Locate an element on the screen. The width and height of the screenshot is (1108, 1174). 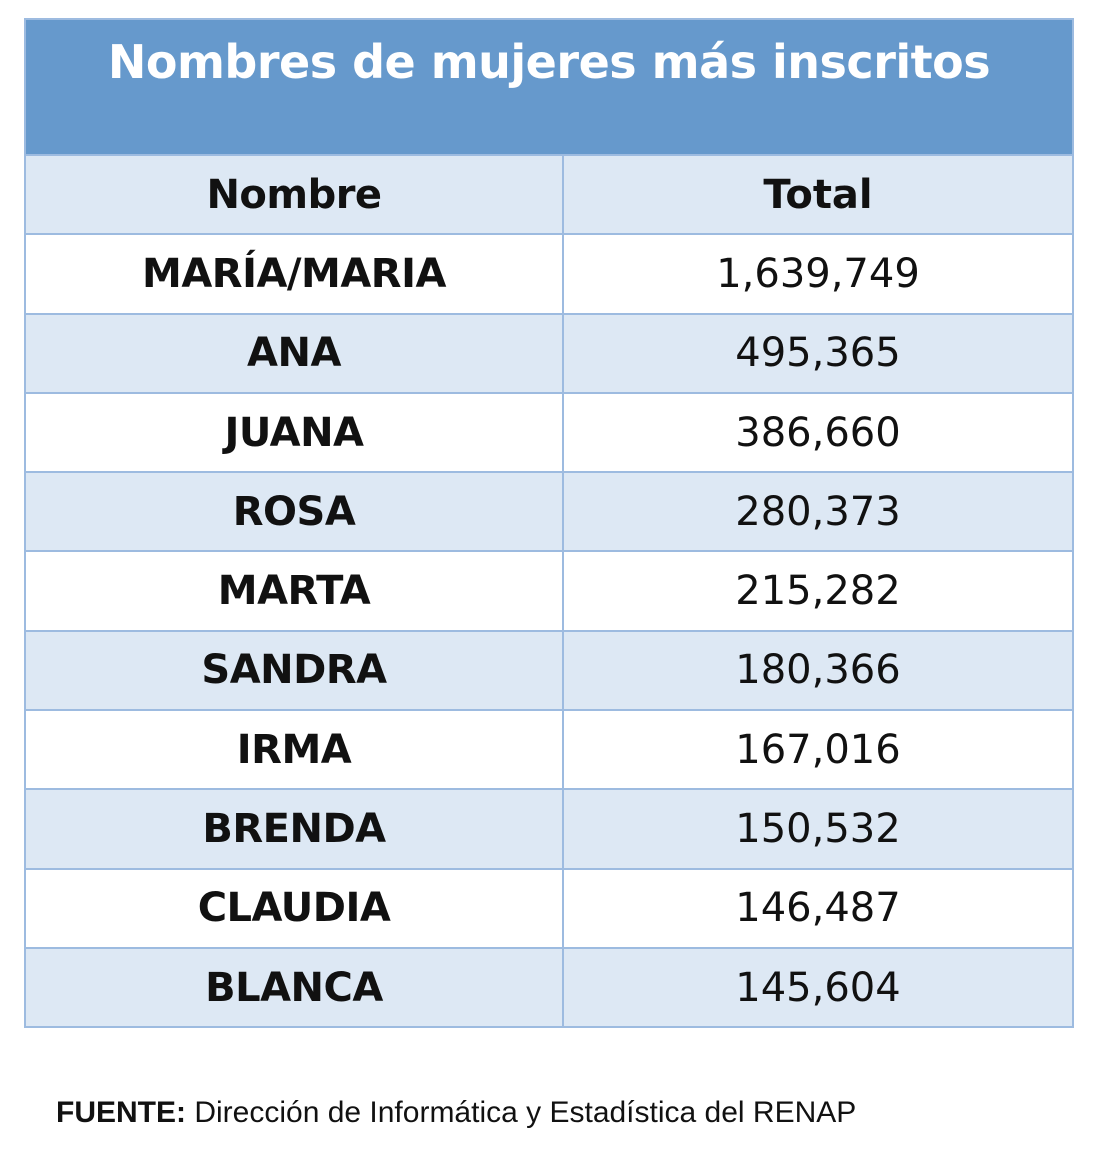
name-cell: IRMA is located at coordinates (295, 750).